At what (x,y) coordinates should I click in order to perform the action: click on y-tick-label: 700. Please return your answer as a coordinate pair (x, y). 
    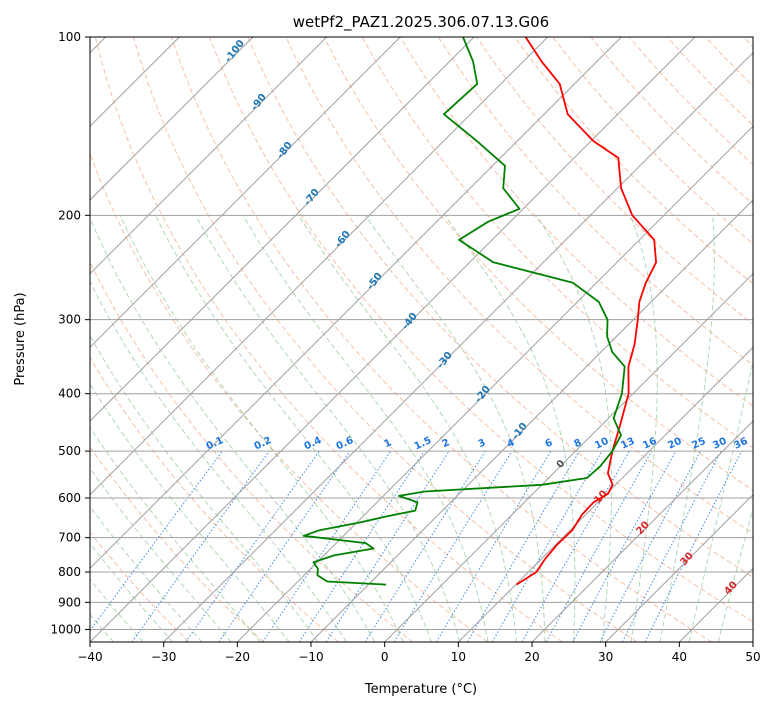
    Looking at the image, I should click on (69, 538).